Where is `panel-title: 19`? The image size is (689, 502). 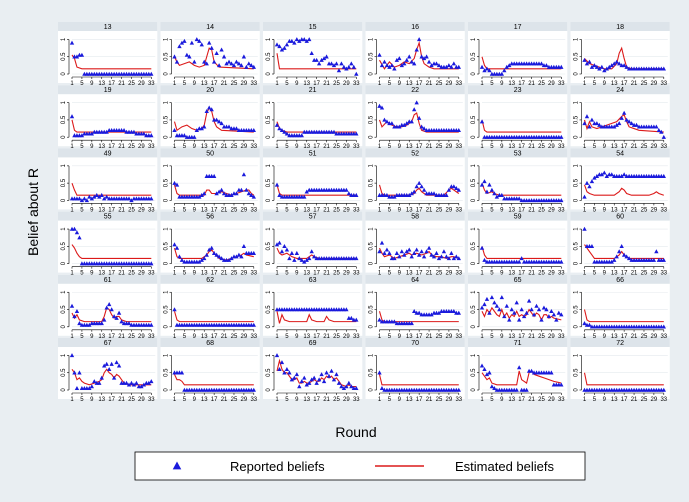 panel-title: 19 is located at coordinates (108, 90).